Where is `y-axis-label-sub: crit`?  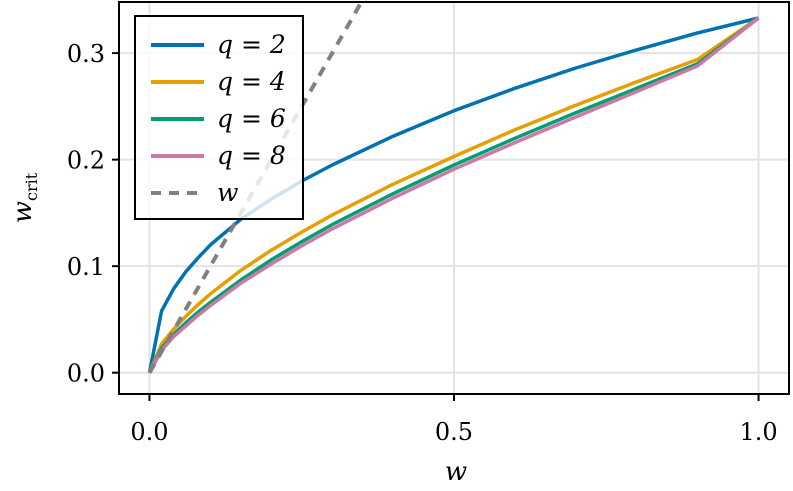 y-axis-label-sub: crit is located at coordinates (31, 186).